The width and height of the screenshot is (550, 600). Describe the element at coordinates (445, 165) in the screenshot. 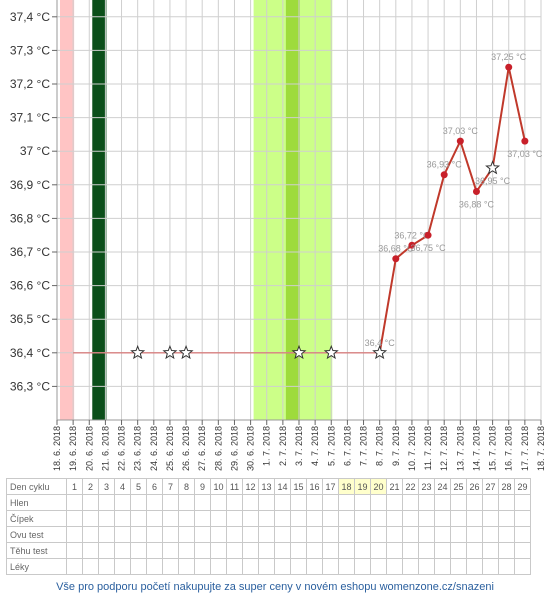

I see `value-label: 36,93 °C` at that location.